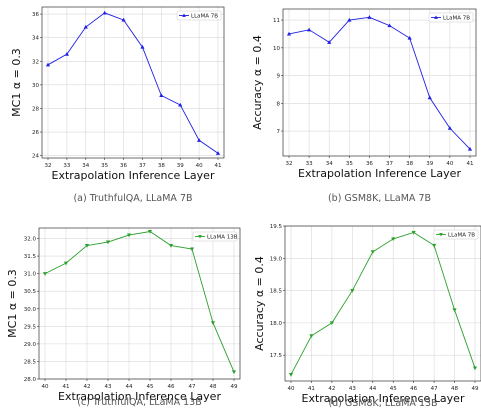 This screenshot has height=412, width=481. Describe the element at coordinates (257, 82) in the screenshot. I see `y-axis-label: Accuracy α = 0.4` at that location.